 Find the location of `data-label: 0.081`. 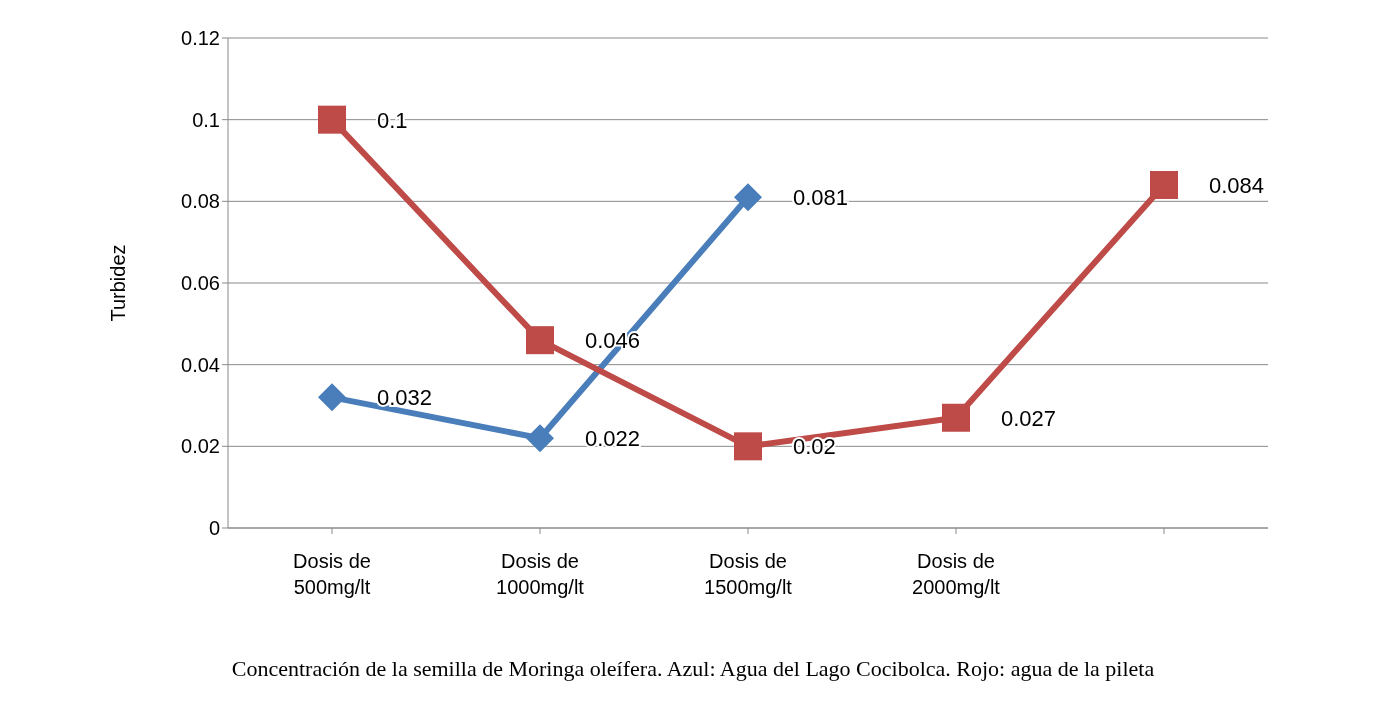

data-label: 0.081 is located at coordinates (821, 198).